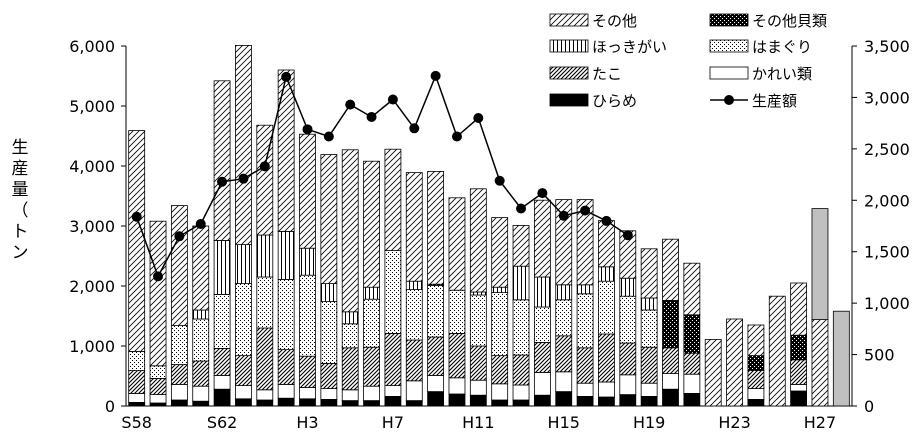 The image size is (919, 438). Describe the element at coordinates (478, 422) in the screenshot. I see `x-tick-label: H11` at that location.